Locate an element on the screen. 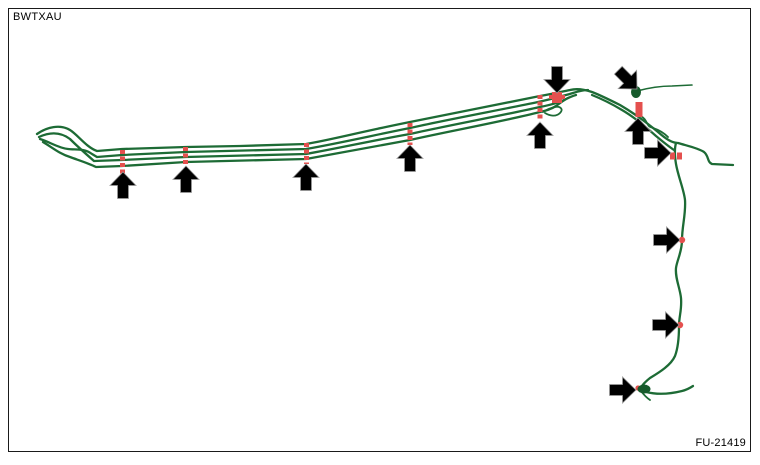 The height and width of the screenshot is (465, 760). clip-marker is located at coordinates (644, 389).